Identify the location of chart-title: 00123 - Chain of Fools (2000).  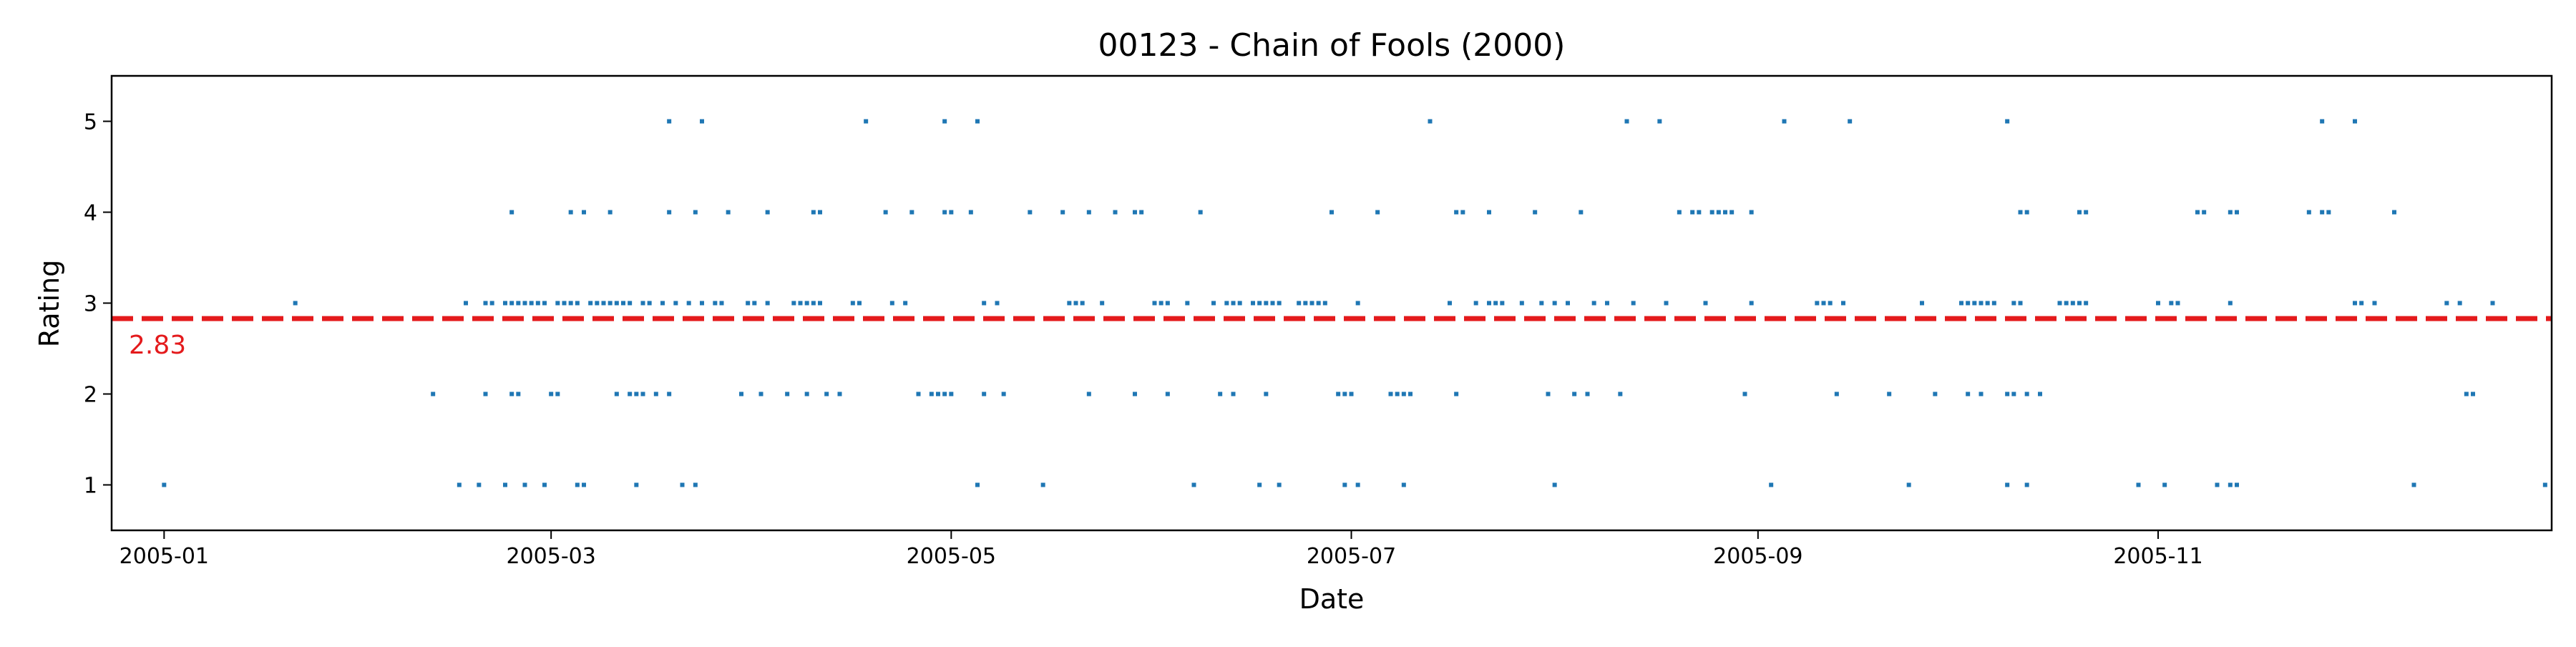
(1332, 45).